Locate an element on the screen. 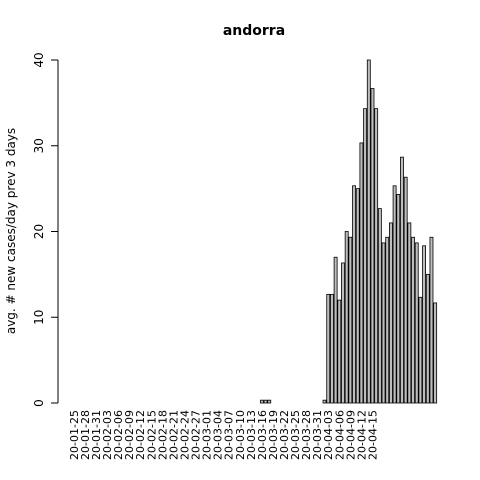 Image resolution: width=480 pixels, height=480 pixels. x-tick-label: 20-04-15 is located at coordinates (372, 435).